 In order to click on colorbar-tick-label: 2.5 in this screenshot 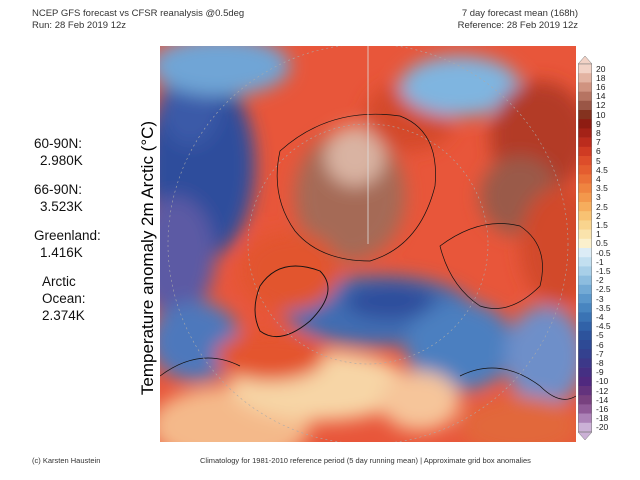, I will do `click(602, 206)`.